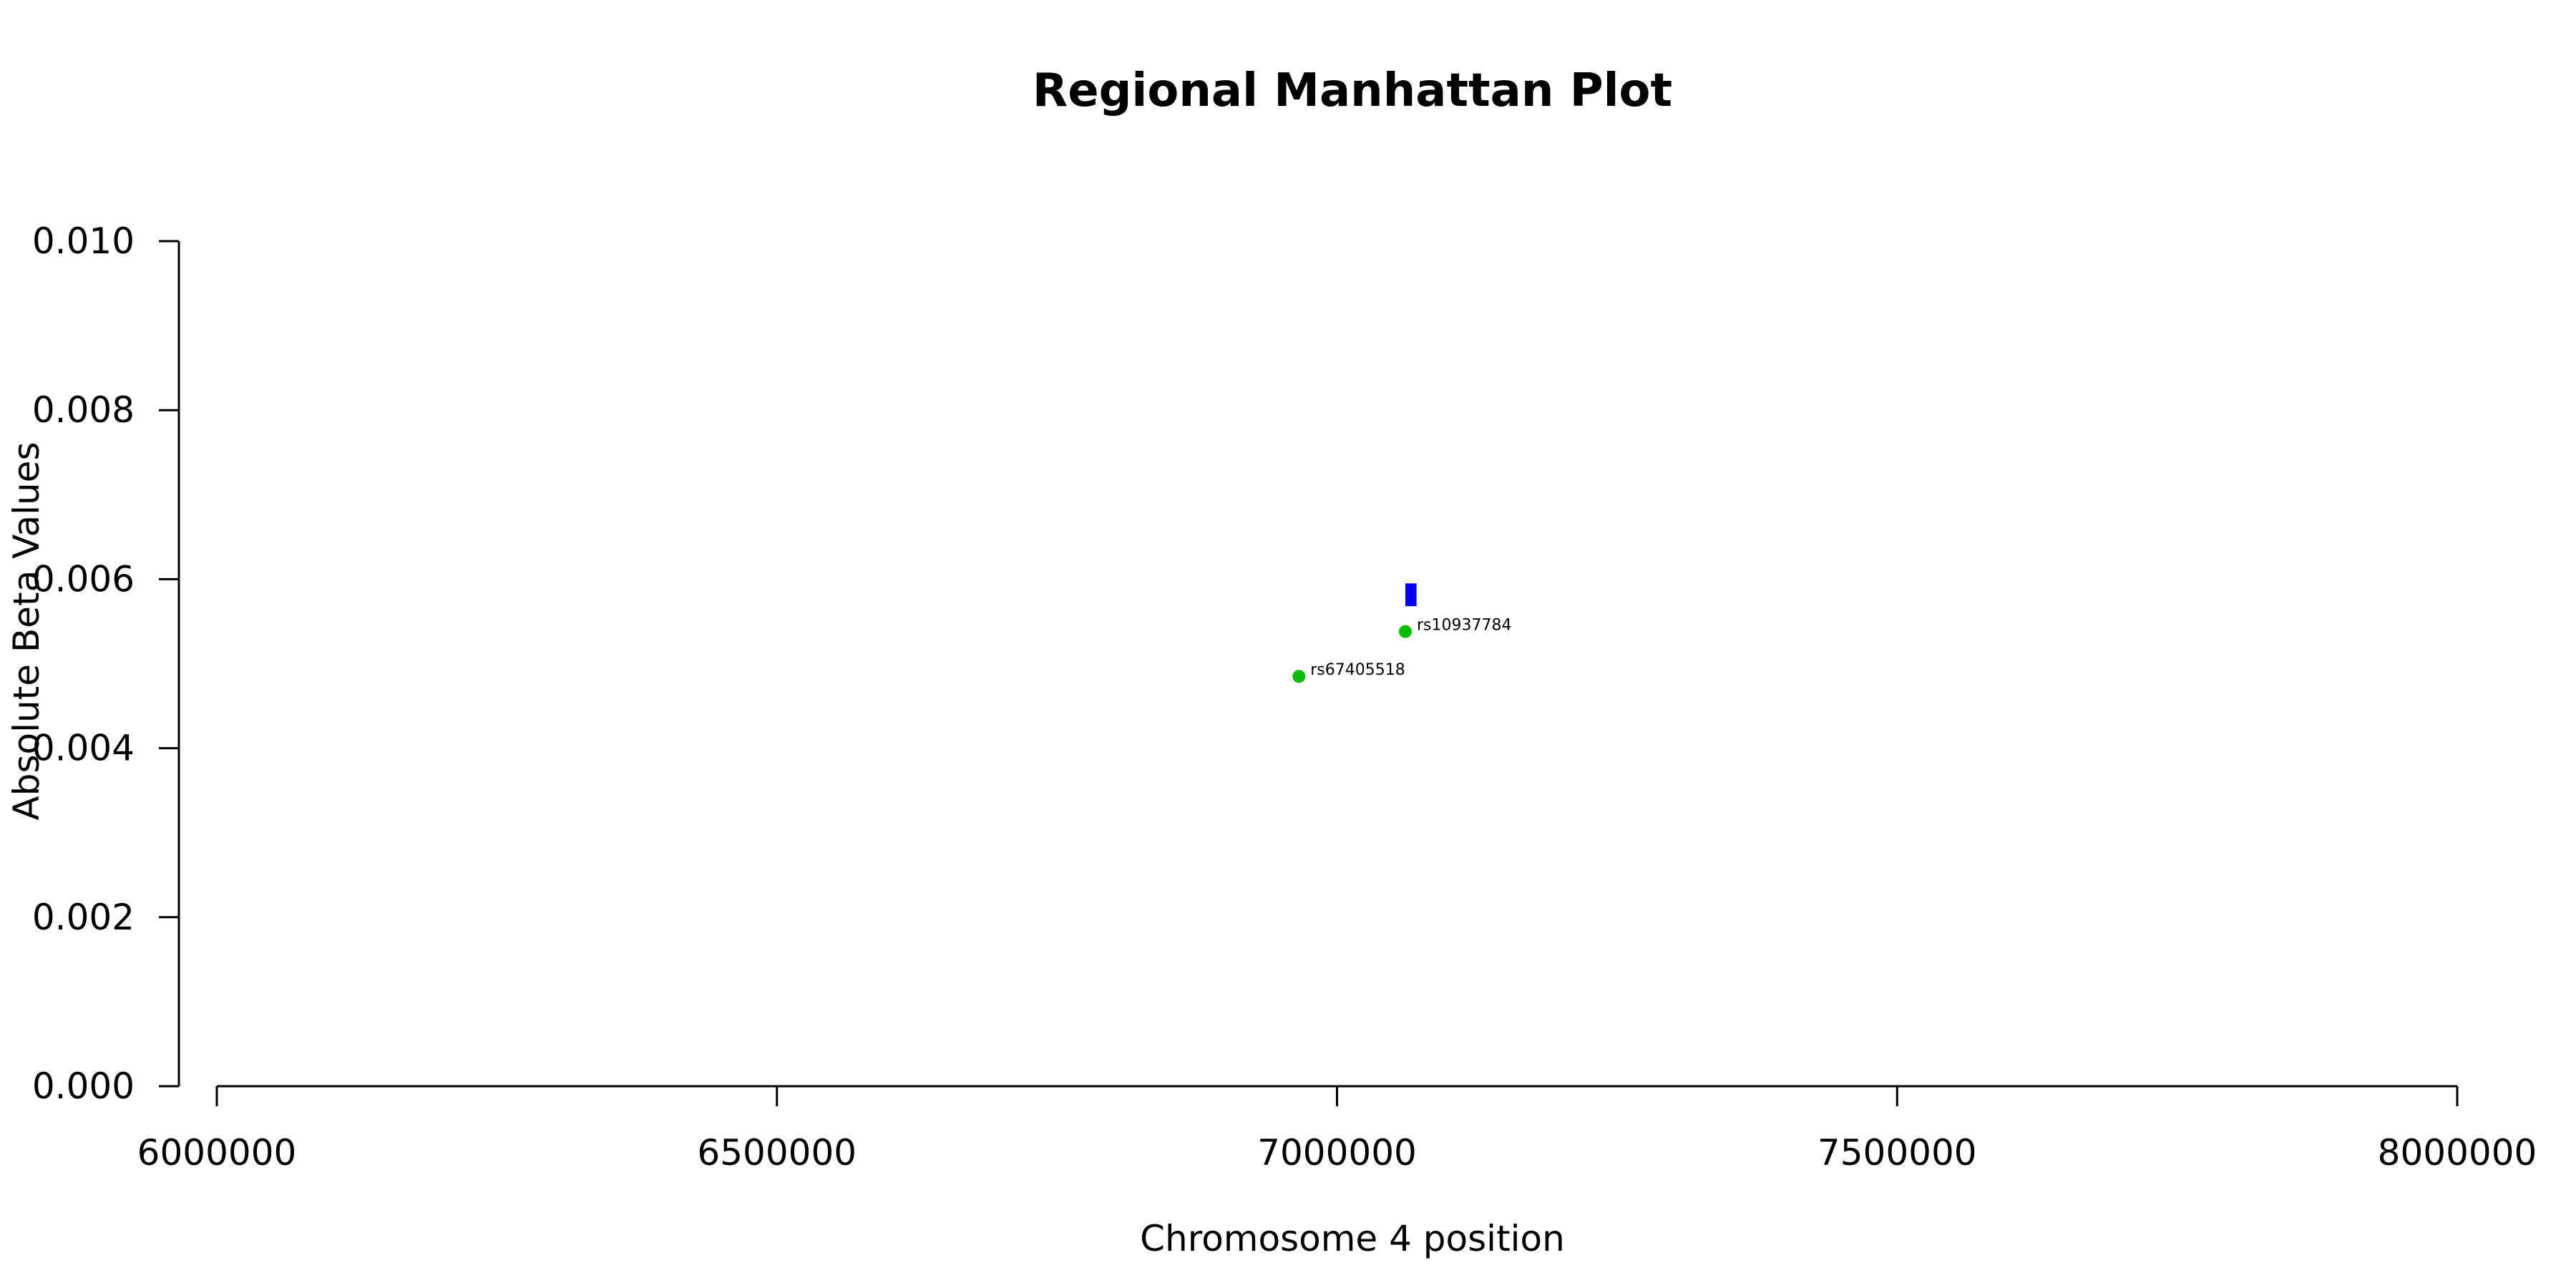  What do you see at coordinates (83, 410) in the screenshot?
I see `y-tick-label: 0.008` at bounding box center [83, 410].